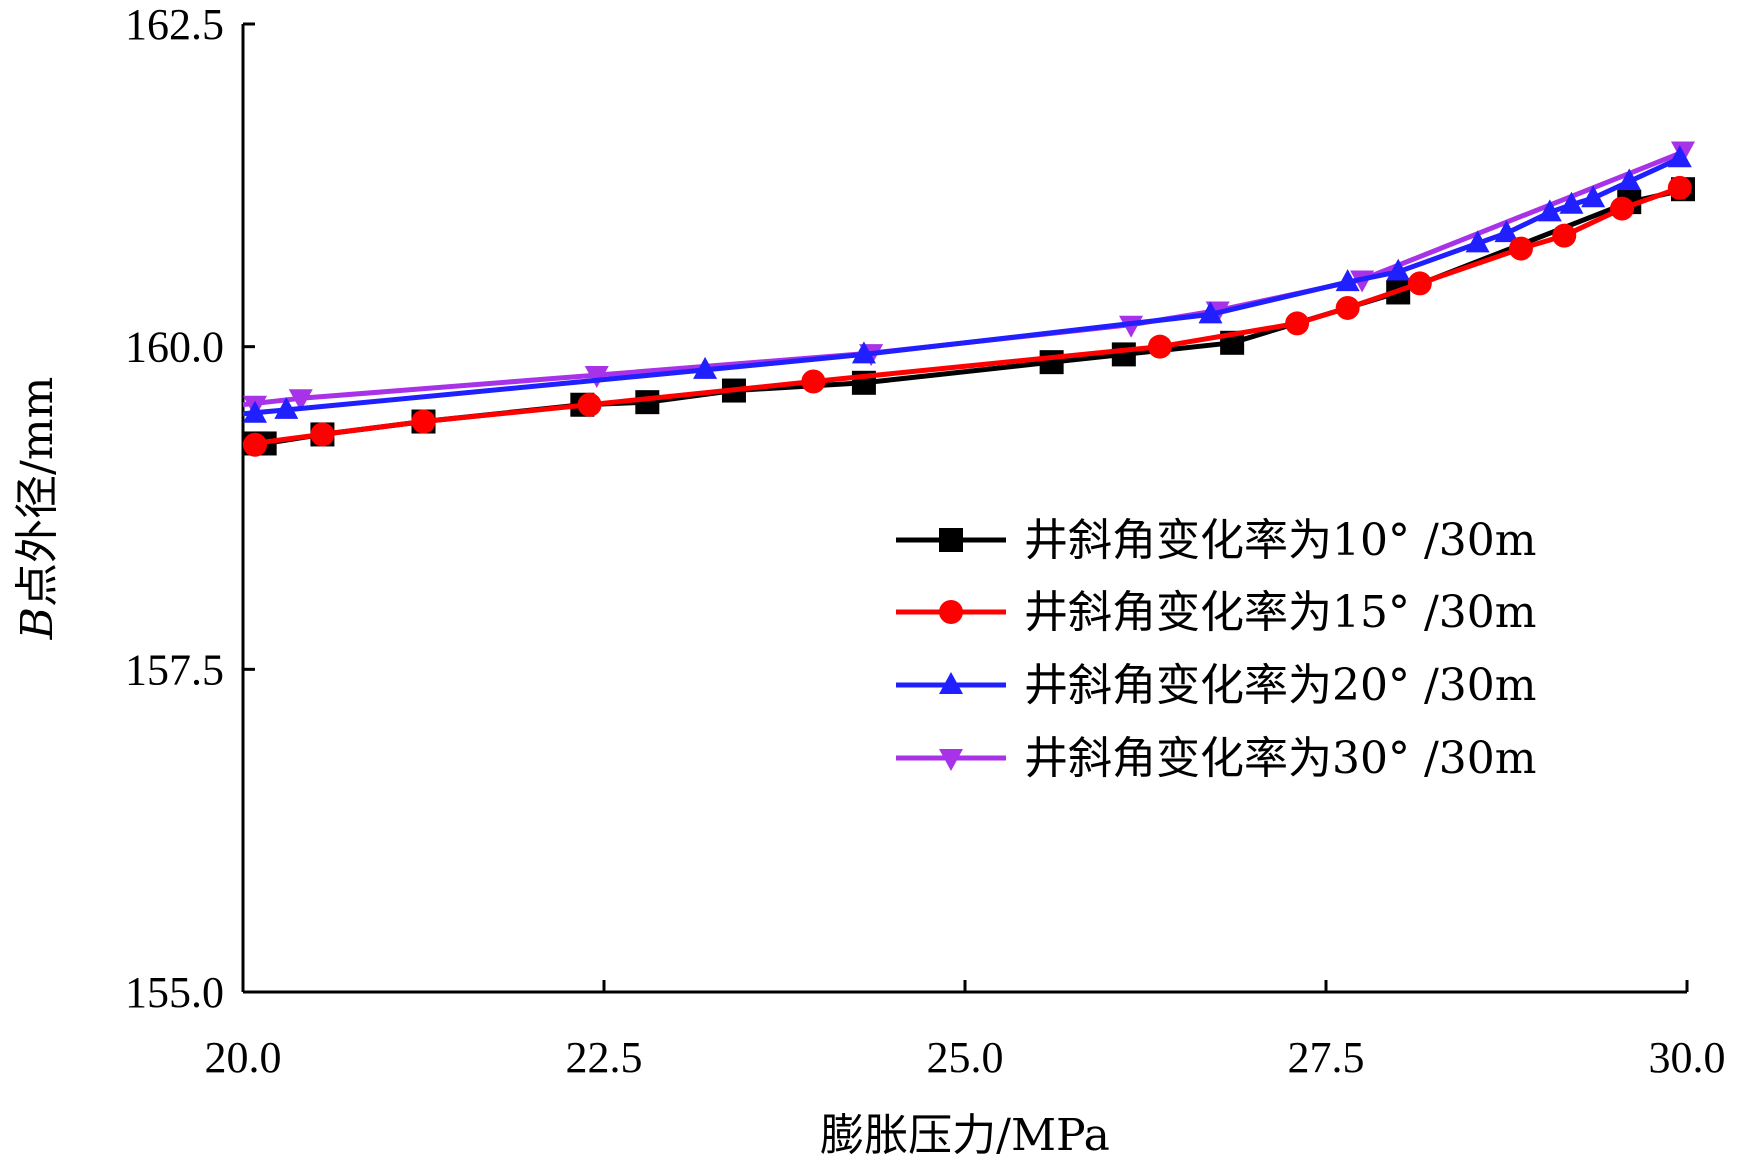 This screenshot has height=1174, width=1742. I want to click on y-axis-title-italic: B, so click(37, 623).